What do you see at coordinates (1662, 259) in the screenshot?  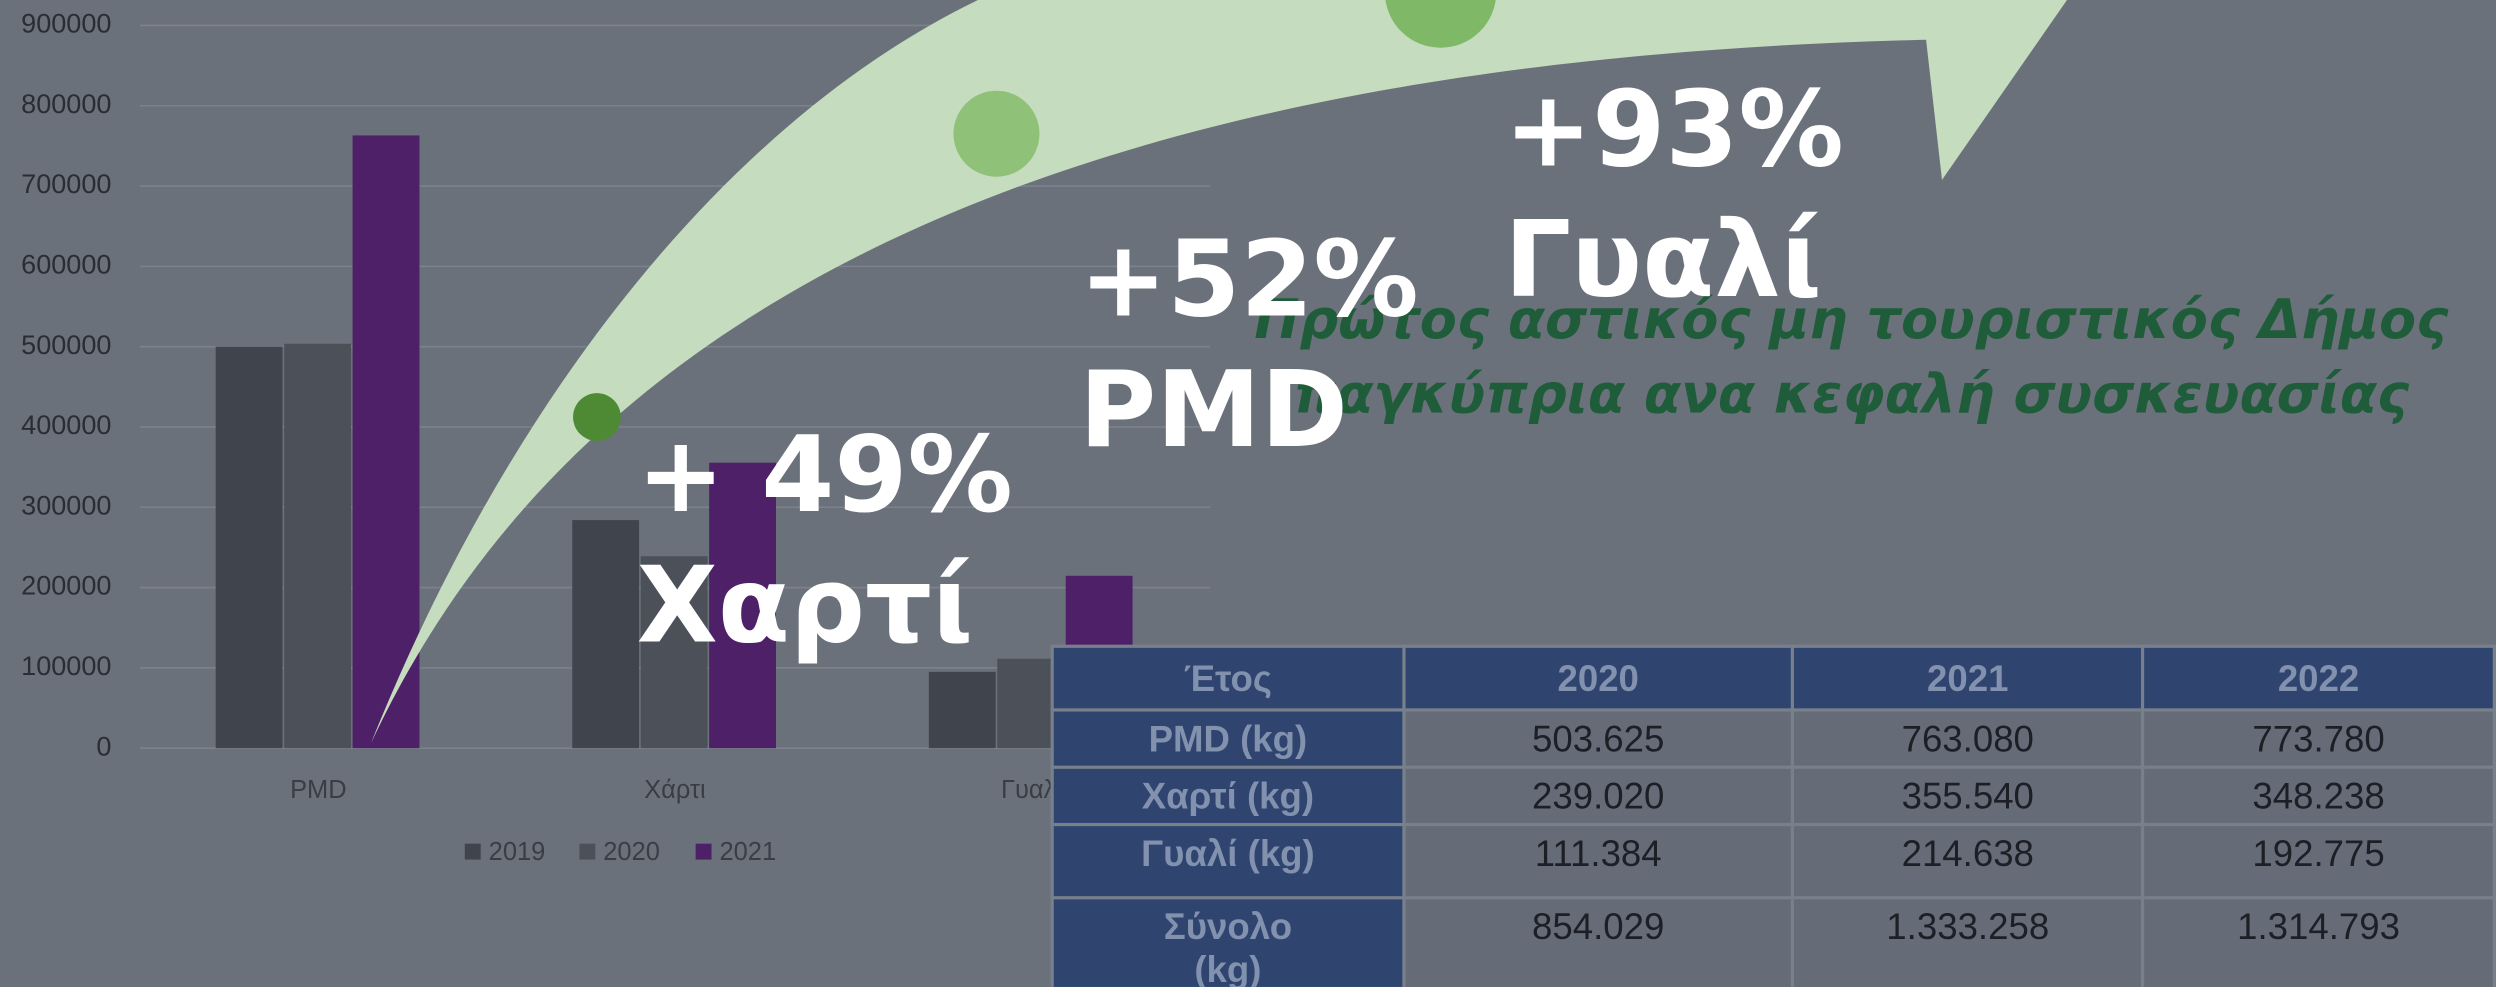 I see `annotation-label: Γυαλί` at bounding box center [1662, 259].